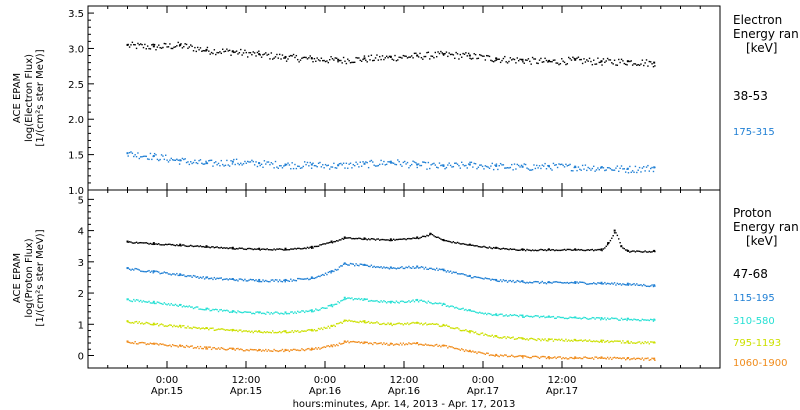 The height and width of the screenshot is (410, 800). I want to click on proton-ylabel-line-2: log(Proton Flux), so click(29, 277).